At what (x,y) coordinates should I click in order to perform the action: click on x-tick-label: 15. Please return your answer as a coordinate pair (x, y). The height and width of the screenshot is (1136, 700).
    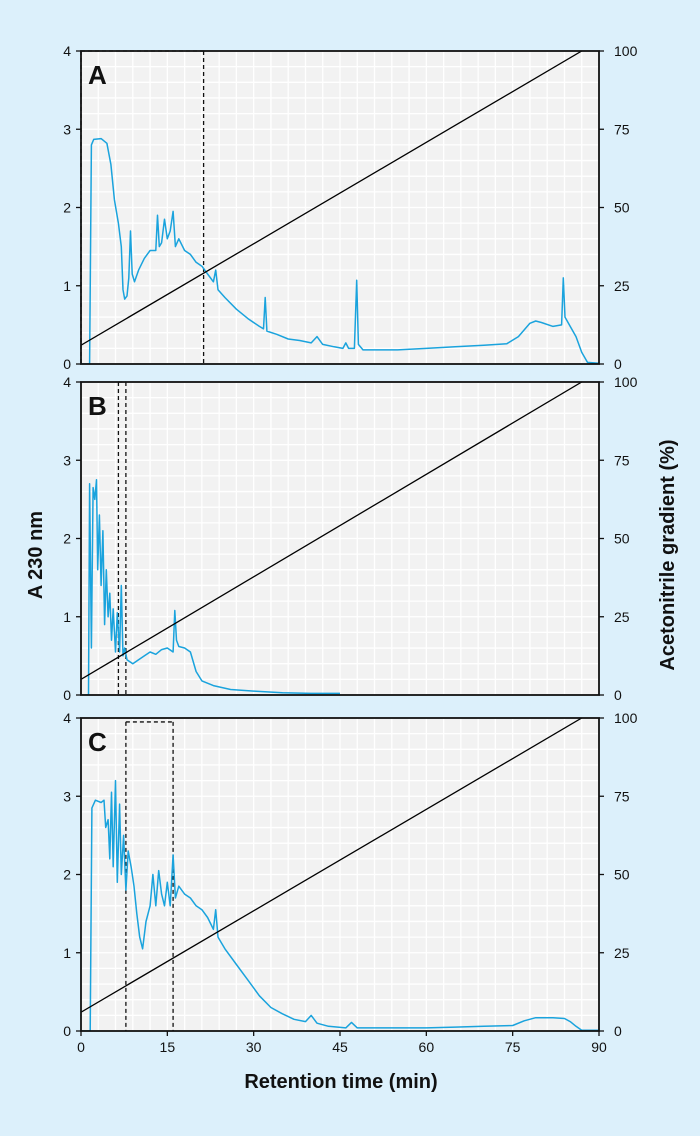
    Looking at the image, I should click on (168, 1047).